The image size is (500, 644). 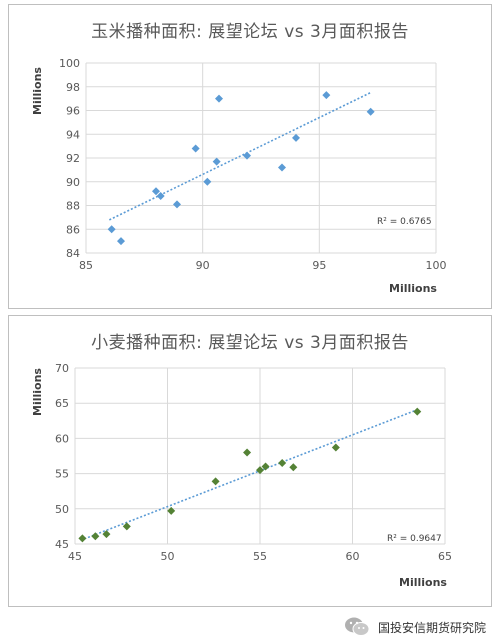 What do you see at coordinates (168, 556) in the screenshot?
I see `x-tick-label: 50` at bounding box center [168, 556].